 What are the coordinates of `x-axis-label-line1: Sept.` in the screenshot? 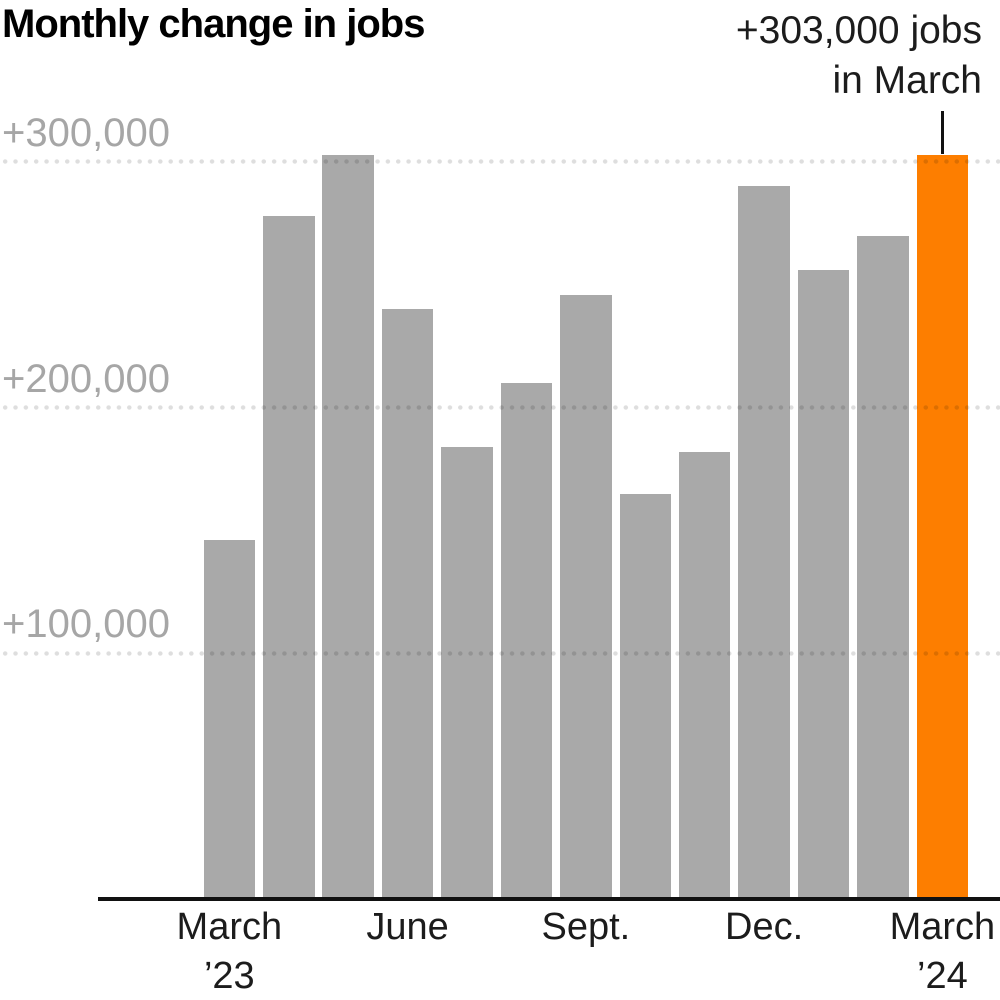 It's located at (586, 927).